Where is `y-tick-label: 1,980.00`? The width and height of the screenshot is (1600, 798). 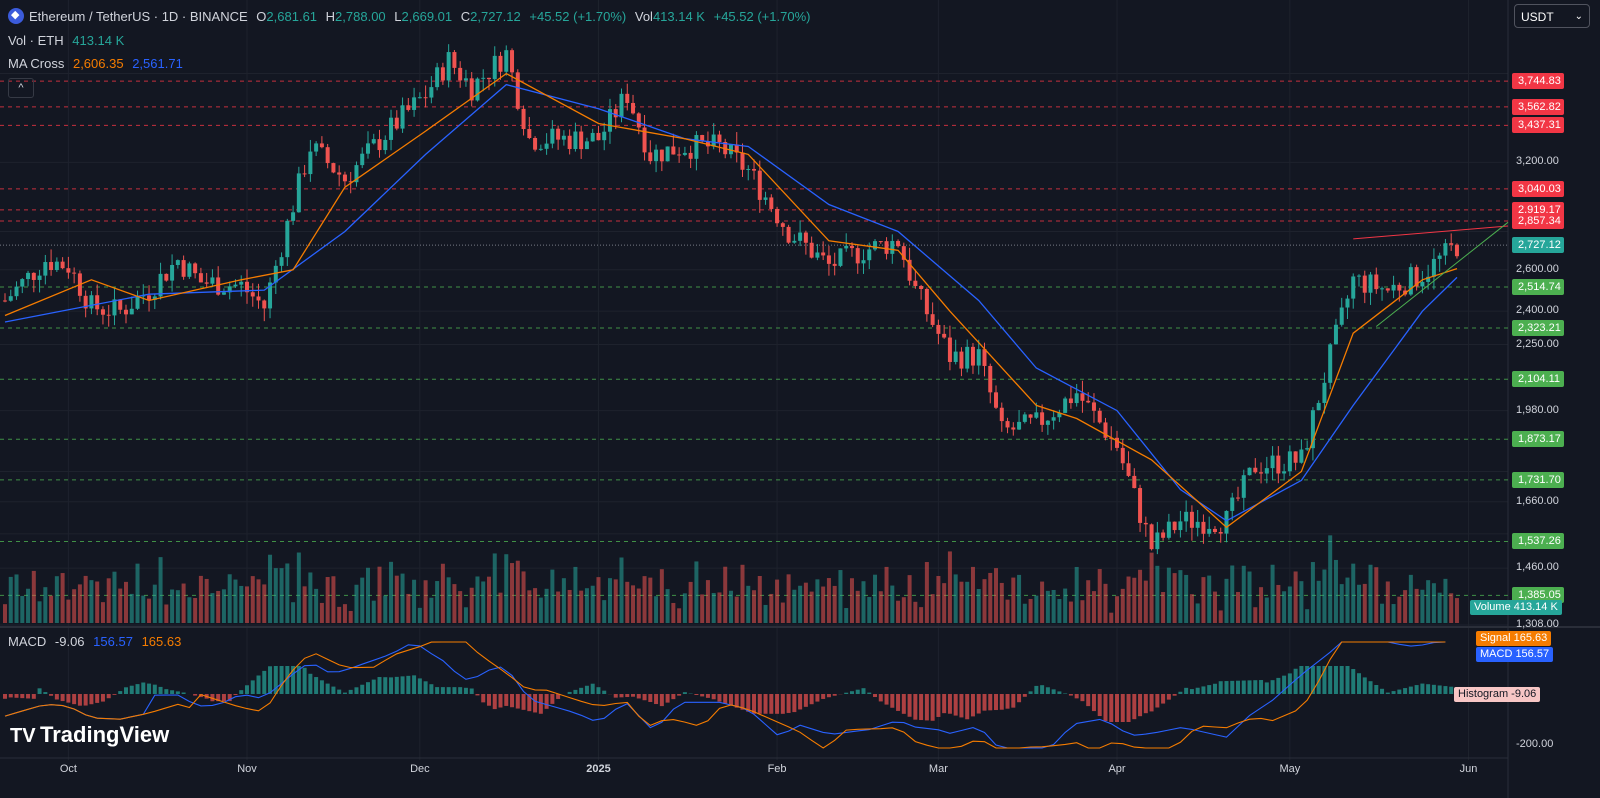 y-tick-label: 1,980.00 is located at coordinates (1537, 409).